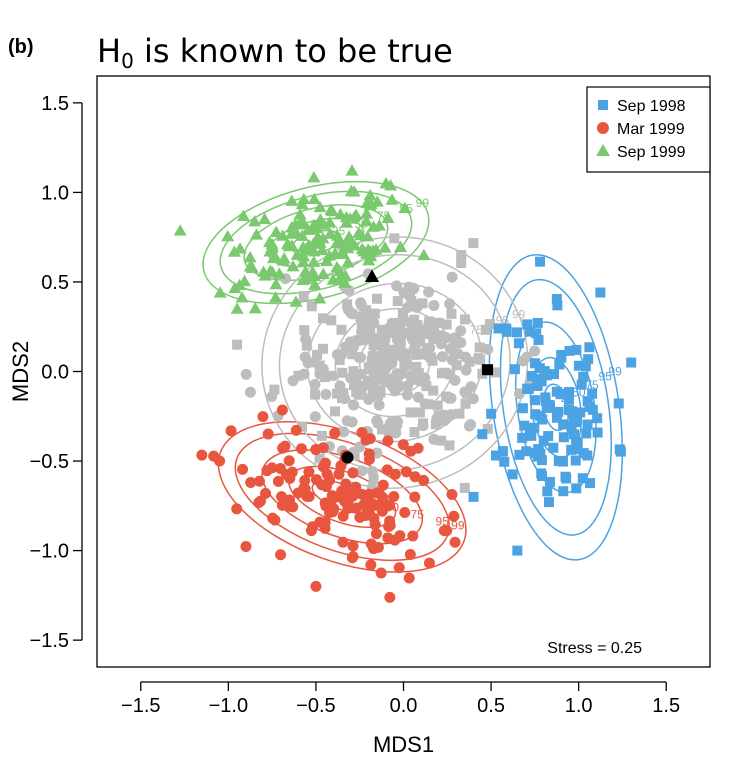 Image resolution: width=753 pixels, height=769 pixels. What do you see at coordinates (347, 457) in the screenshot?
I see `highlight-point` at bounding box center [347, 457].